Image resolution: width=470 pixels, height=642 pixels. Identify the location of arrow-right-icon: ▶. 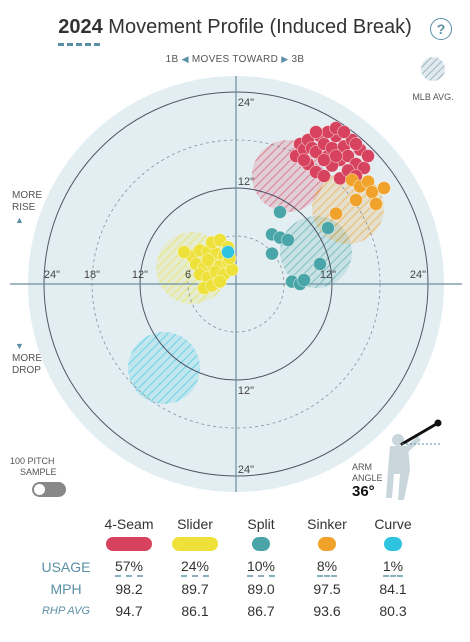
(285, 59).